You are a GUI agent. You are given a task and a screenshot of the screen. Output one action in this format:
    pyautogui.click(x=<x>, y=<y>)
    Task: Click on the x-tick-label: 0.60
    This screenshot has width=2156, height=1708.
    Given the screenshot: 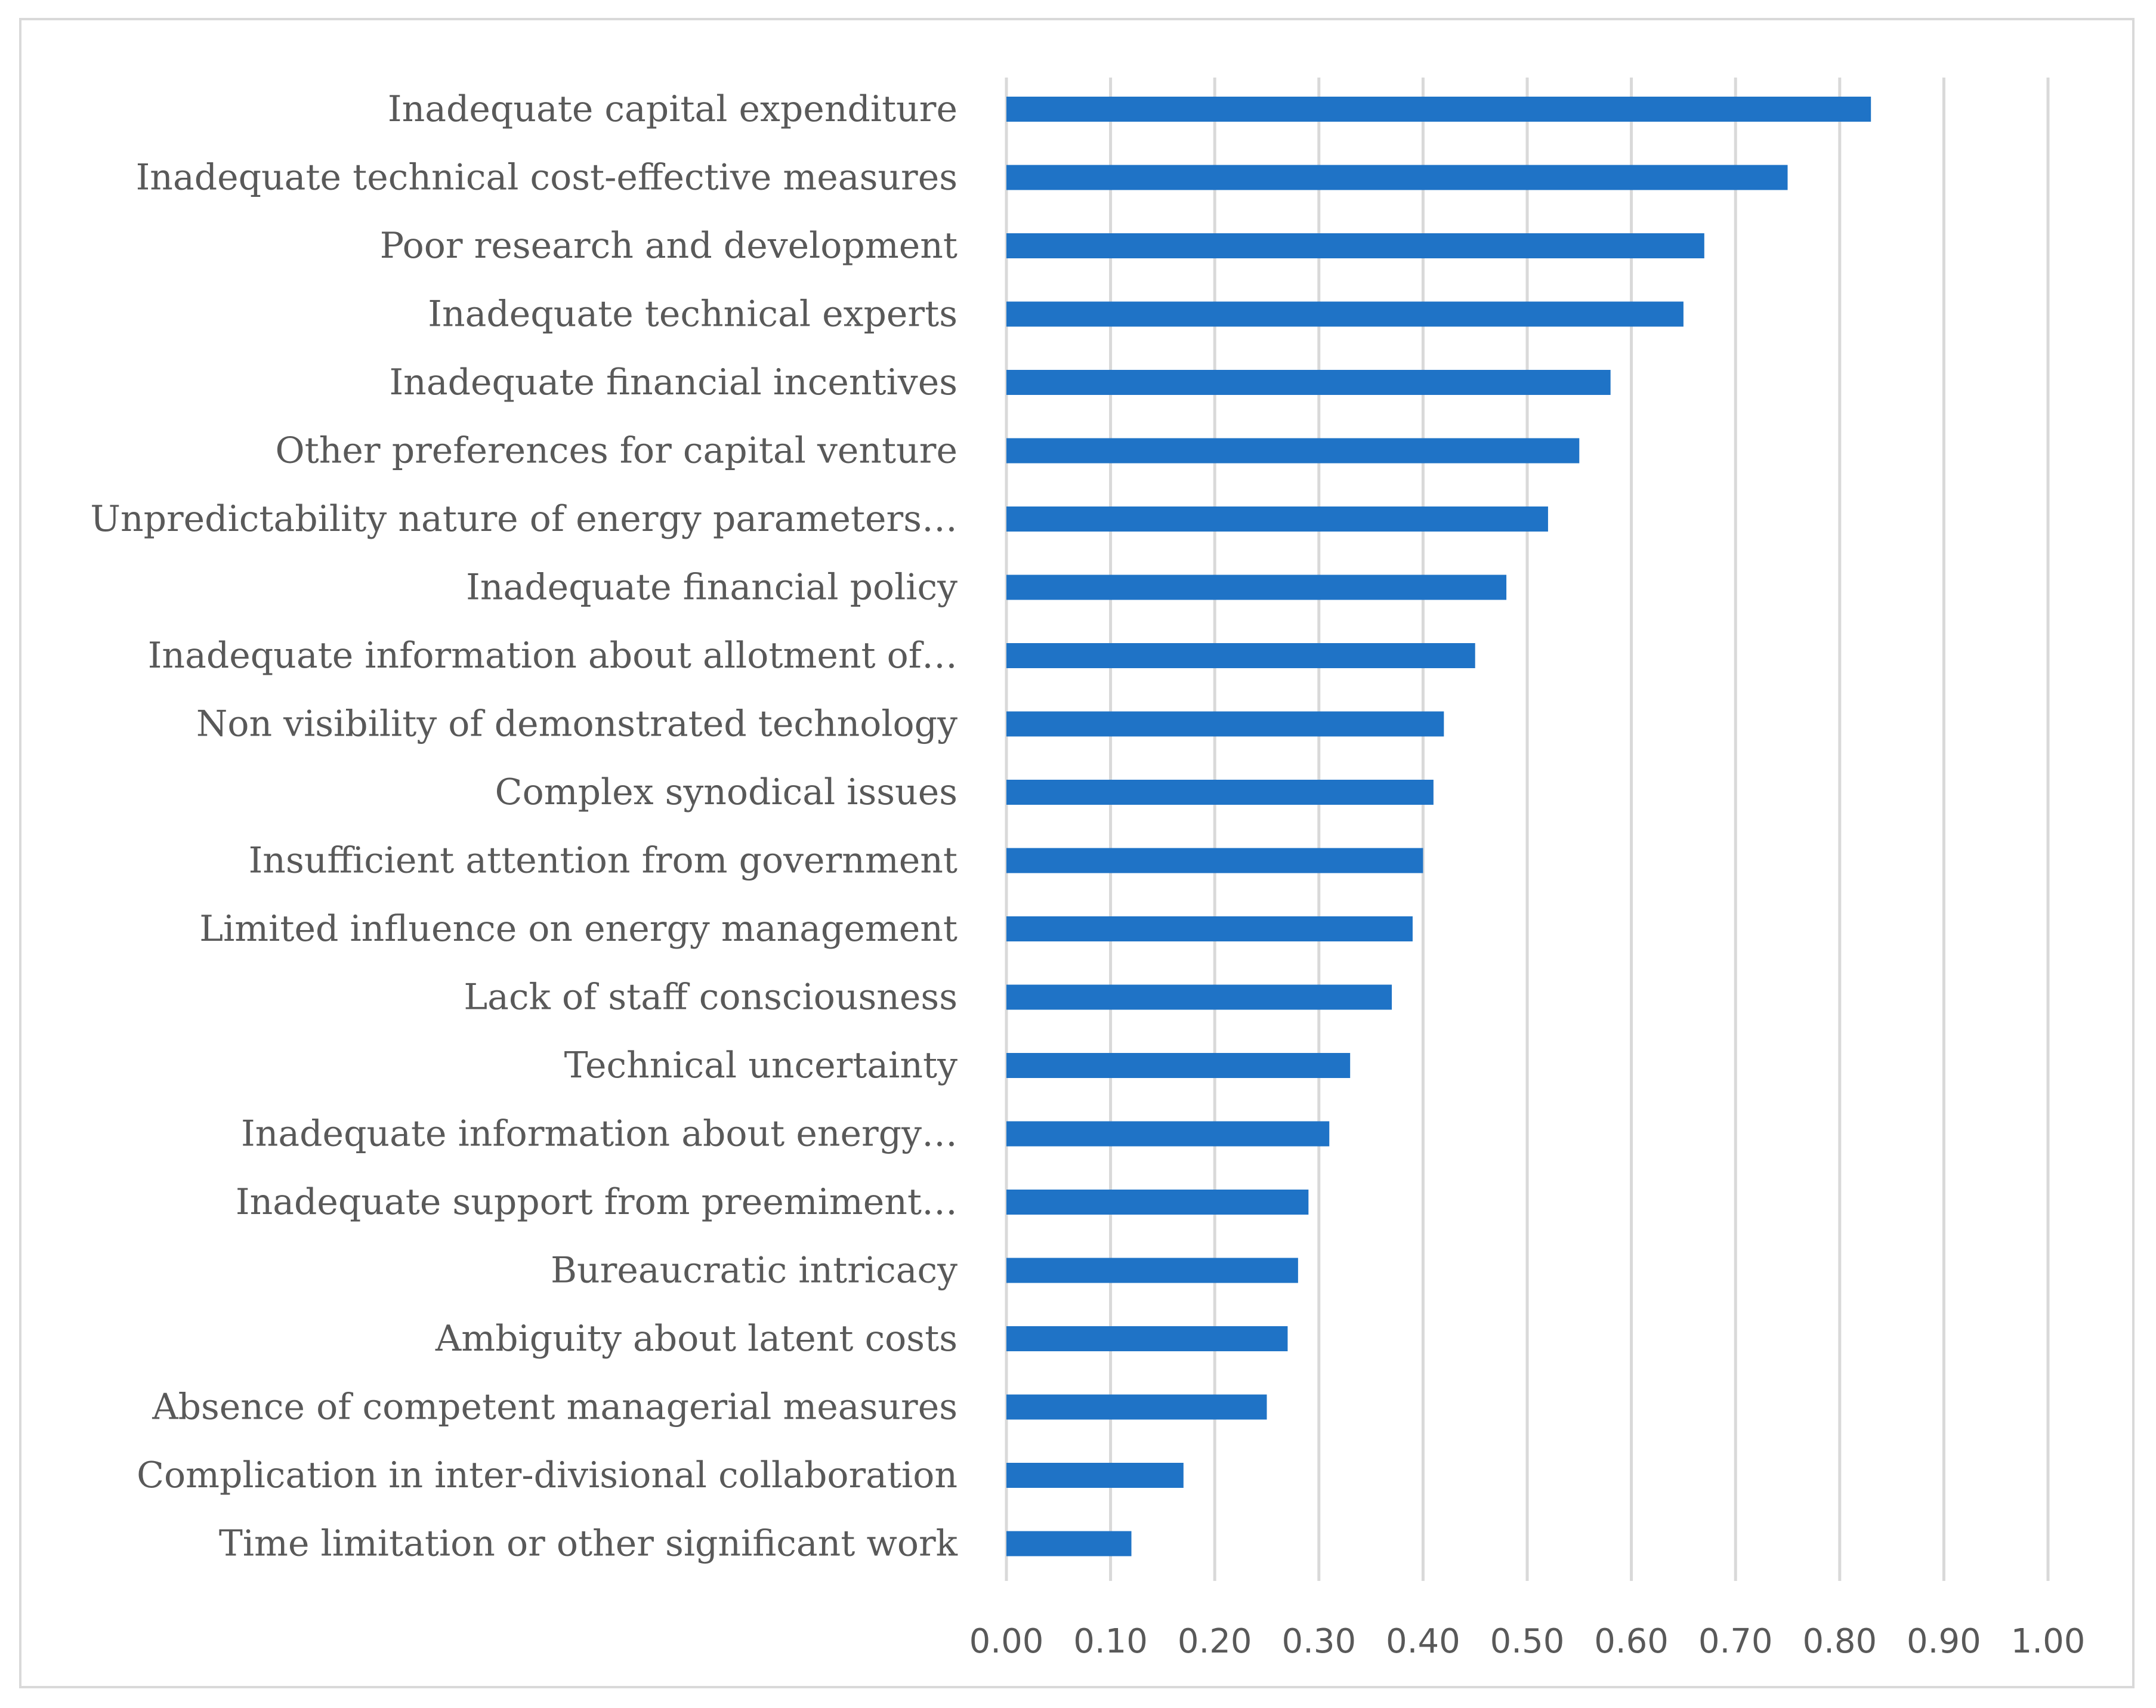 What is the action you would take?
    pyautogui.click(x=1631, y=1641)
    